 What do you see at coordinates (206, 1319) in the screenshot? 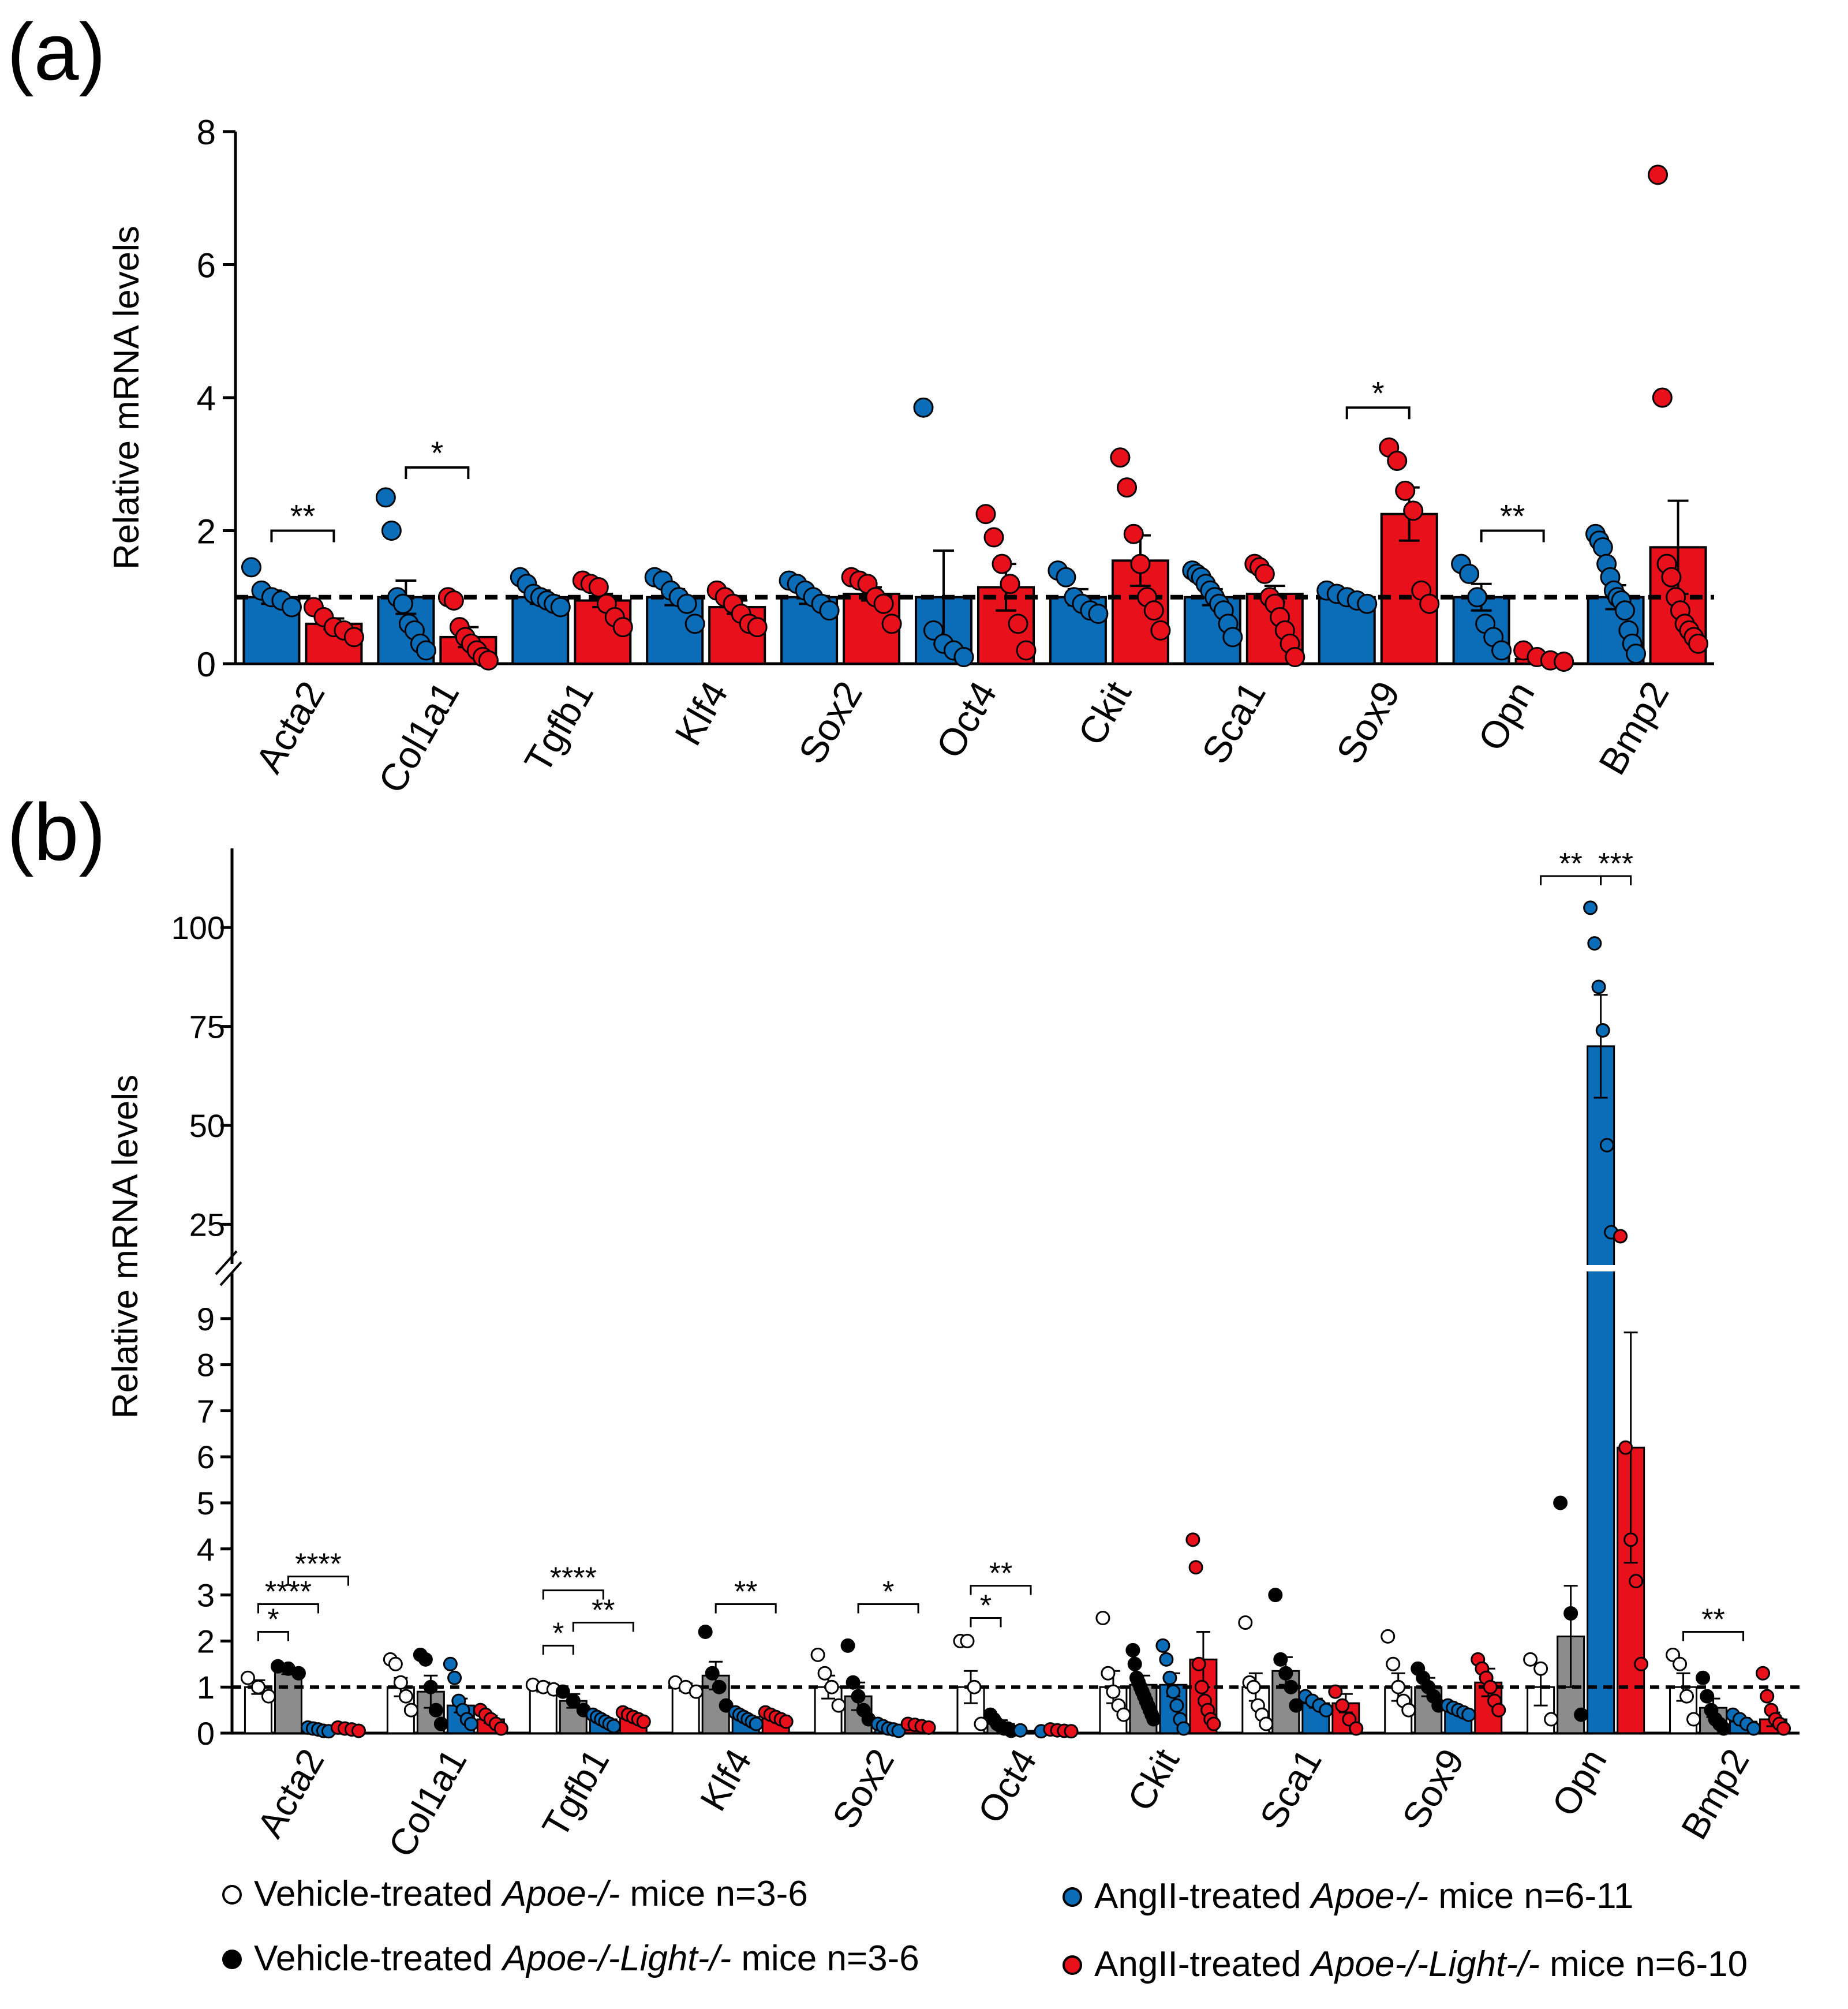
I see `y-tick-label: 9` at bounding box center [206, 1319].